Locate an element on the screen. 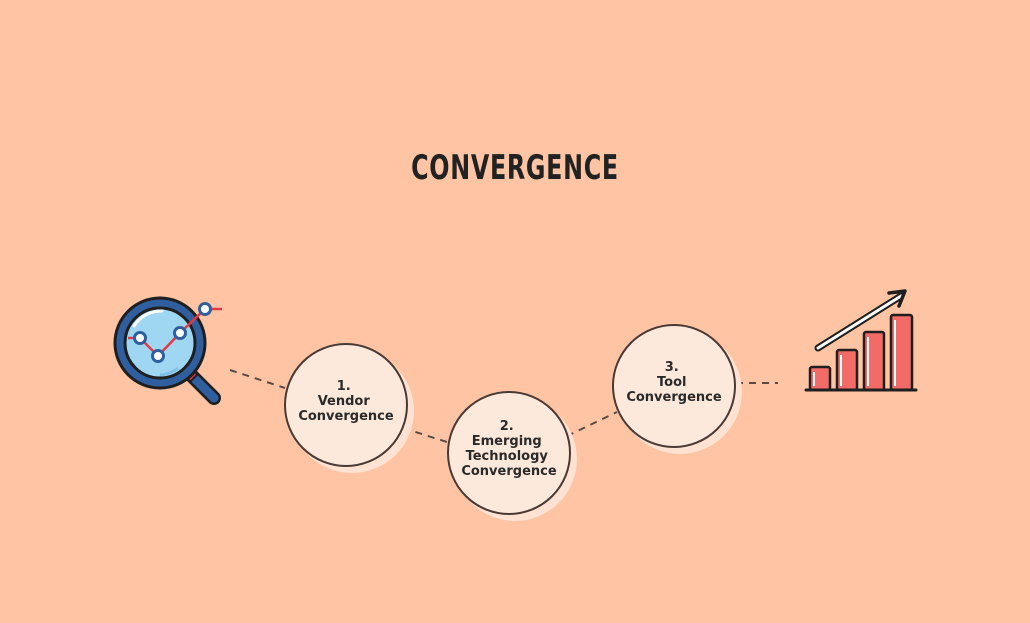 This screenshot has height=623, width=1030. step-1: 1. Vendor Convergence is located at coordinates (349, 408).